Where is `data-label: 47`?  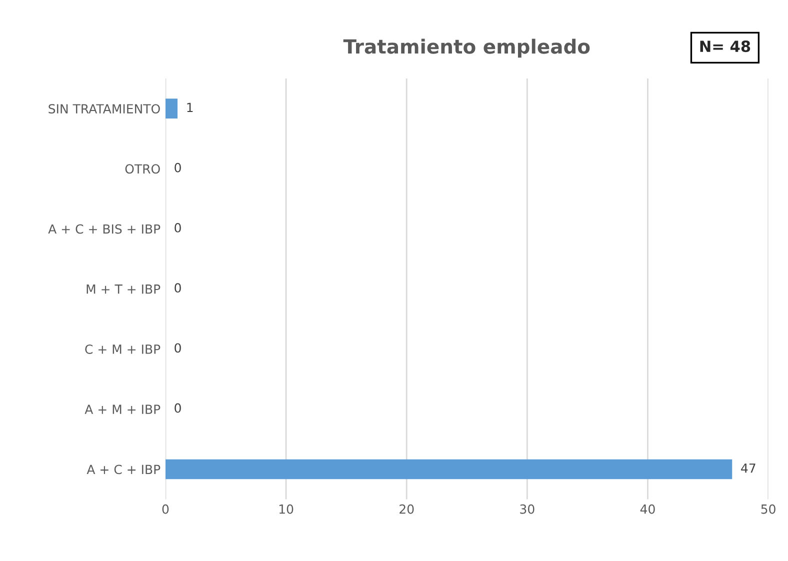
data-label: 47 is located at coordinates (748, 468).